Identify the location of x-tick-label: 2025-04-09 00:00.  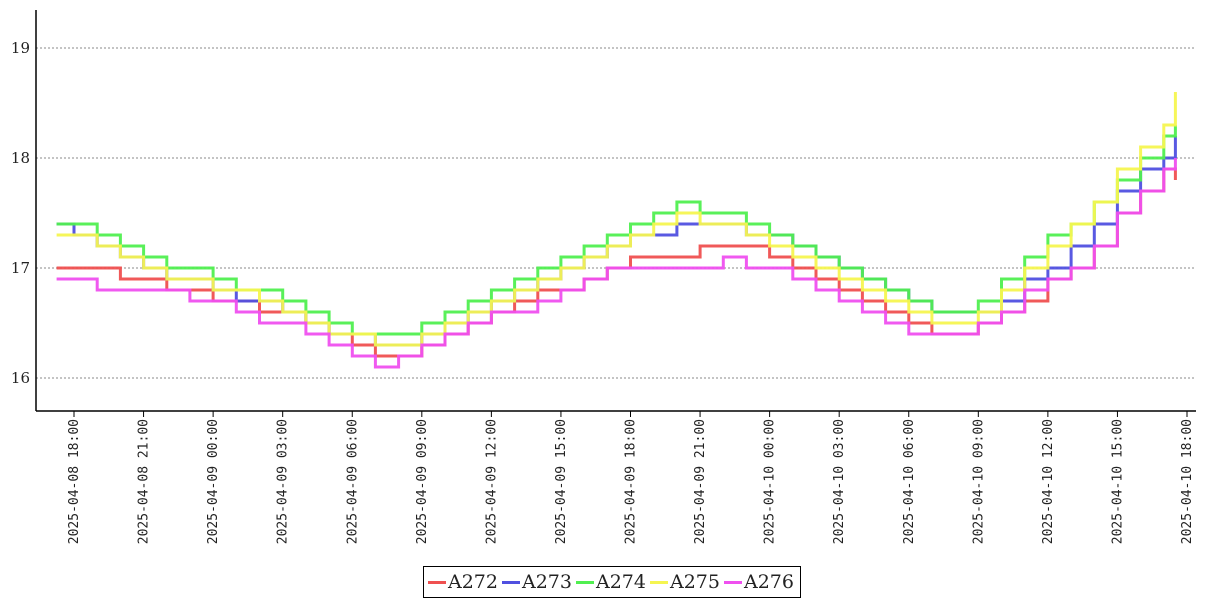
(213, 481).